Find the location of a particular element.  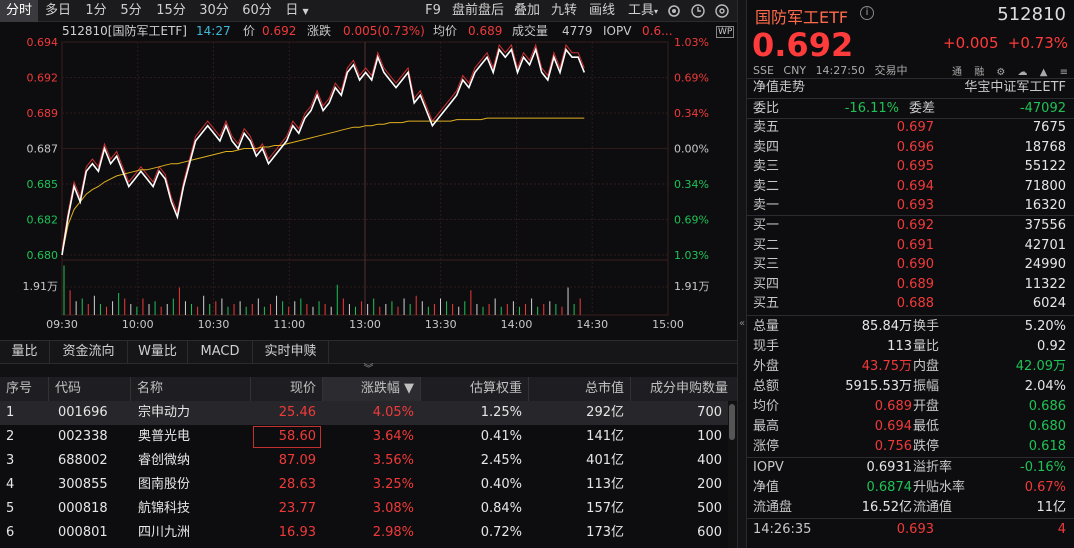

bids-level: 买一 0.692 37556 is located at coordinates (910, 226).